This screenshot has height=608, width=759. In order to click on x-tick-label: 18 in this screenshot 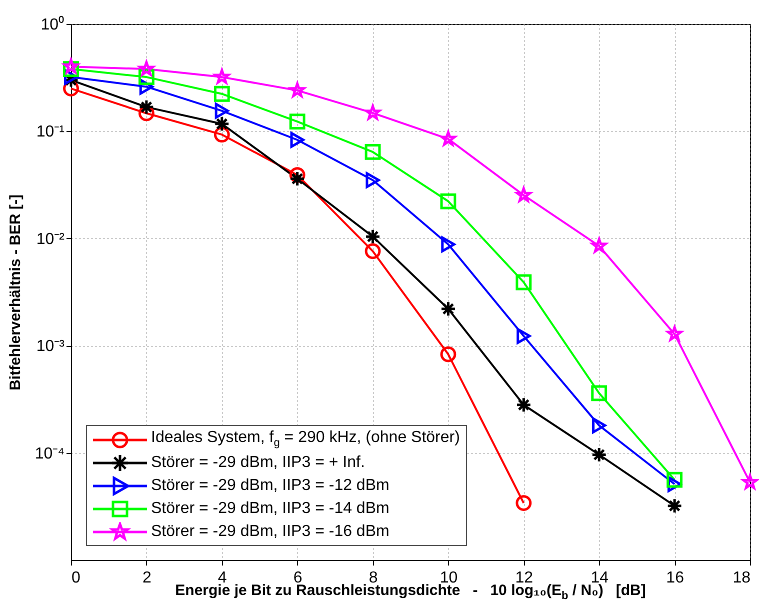, I will do `click(741, 578)`.